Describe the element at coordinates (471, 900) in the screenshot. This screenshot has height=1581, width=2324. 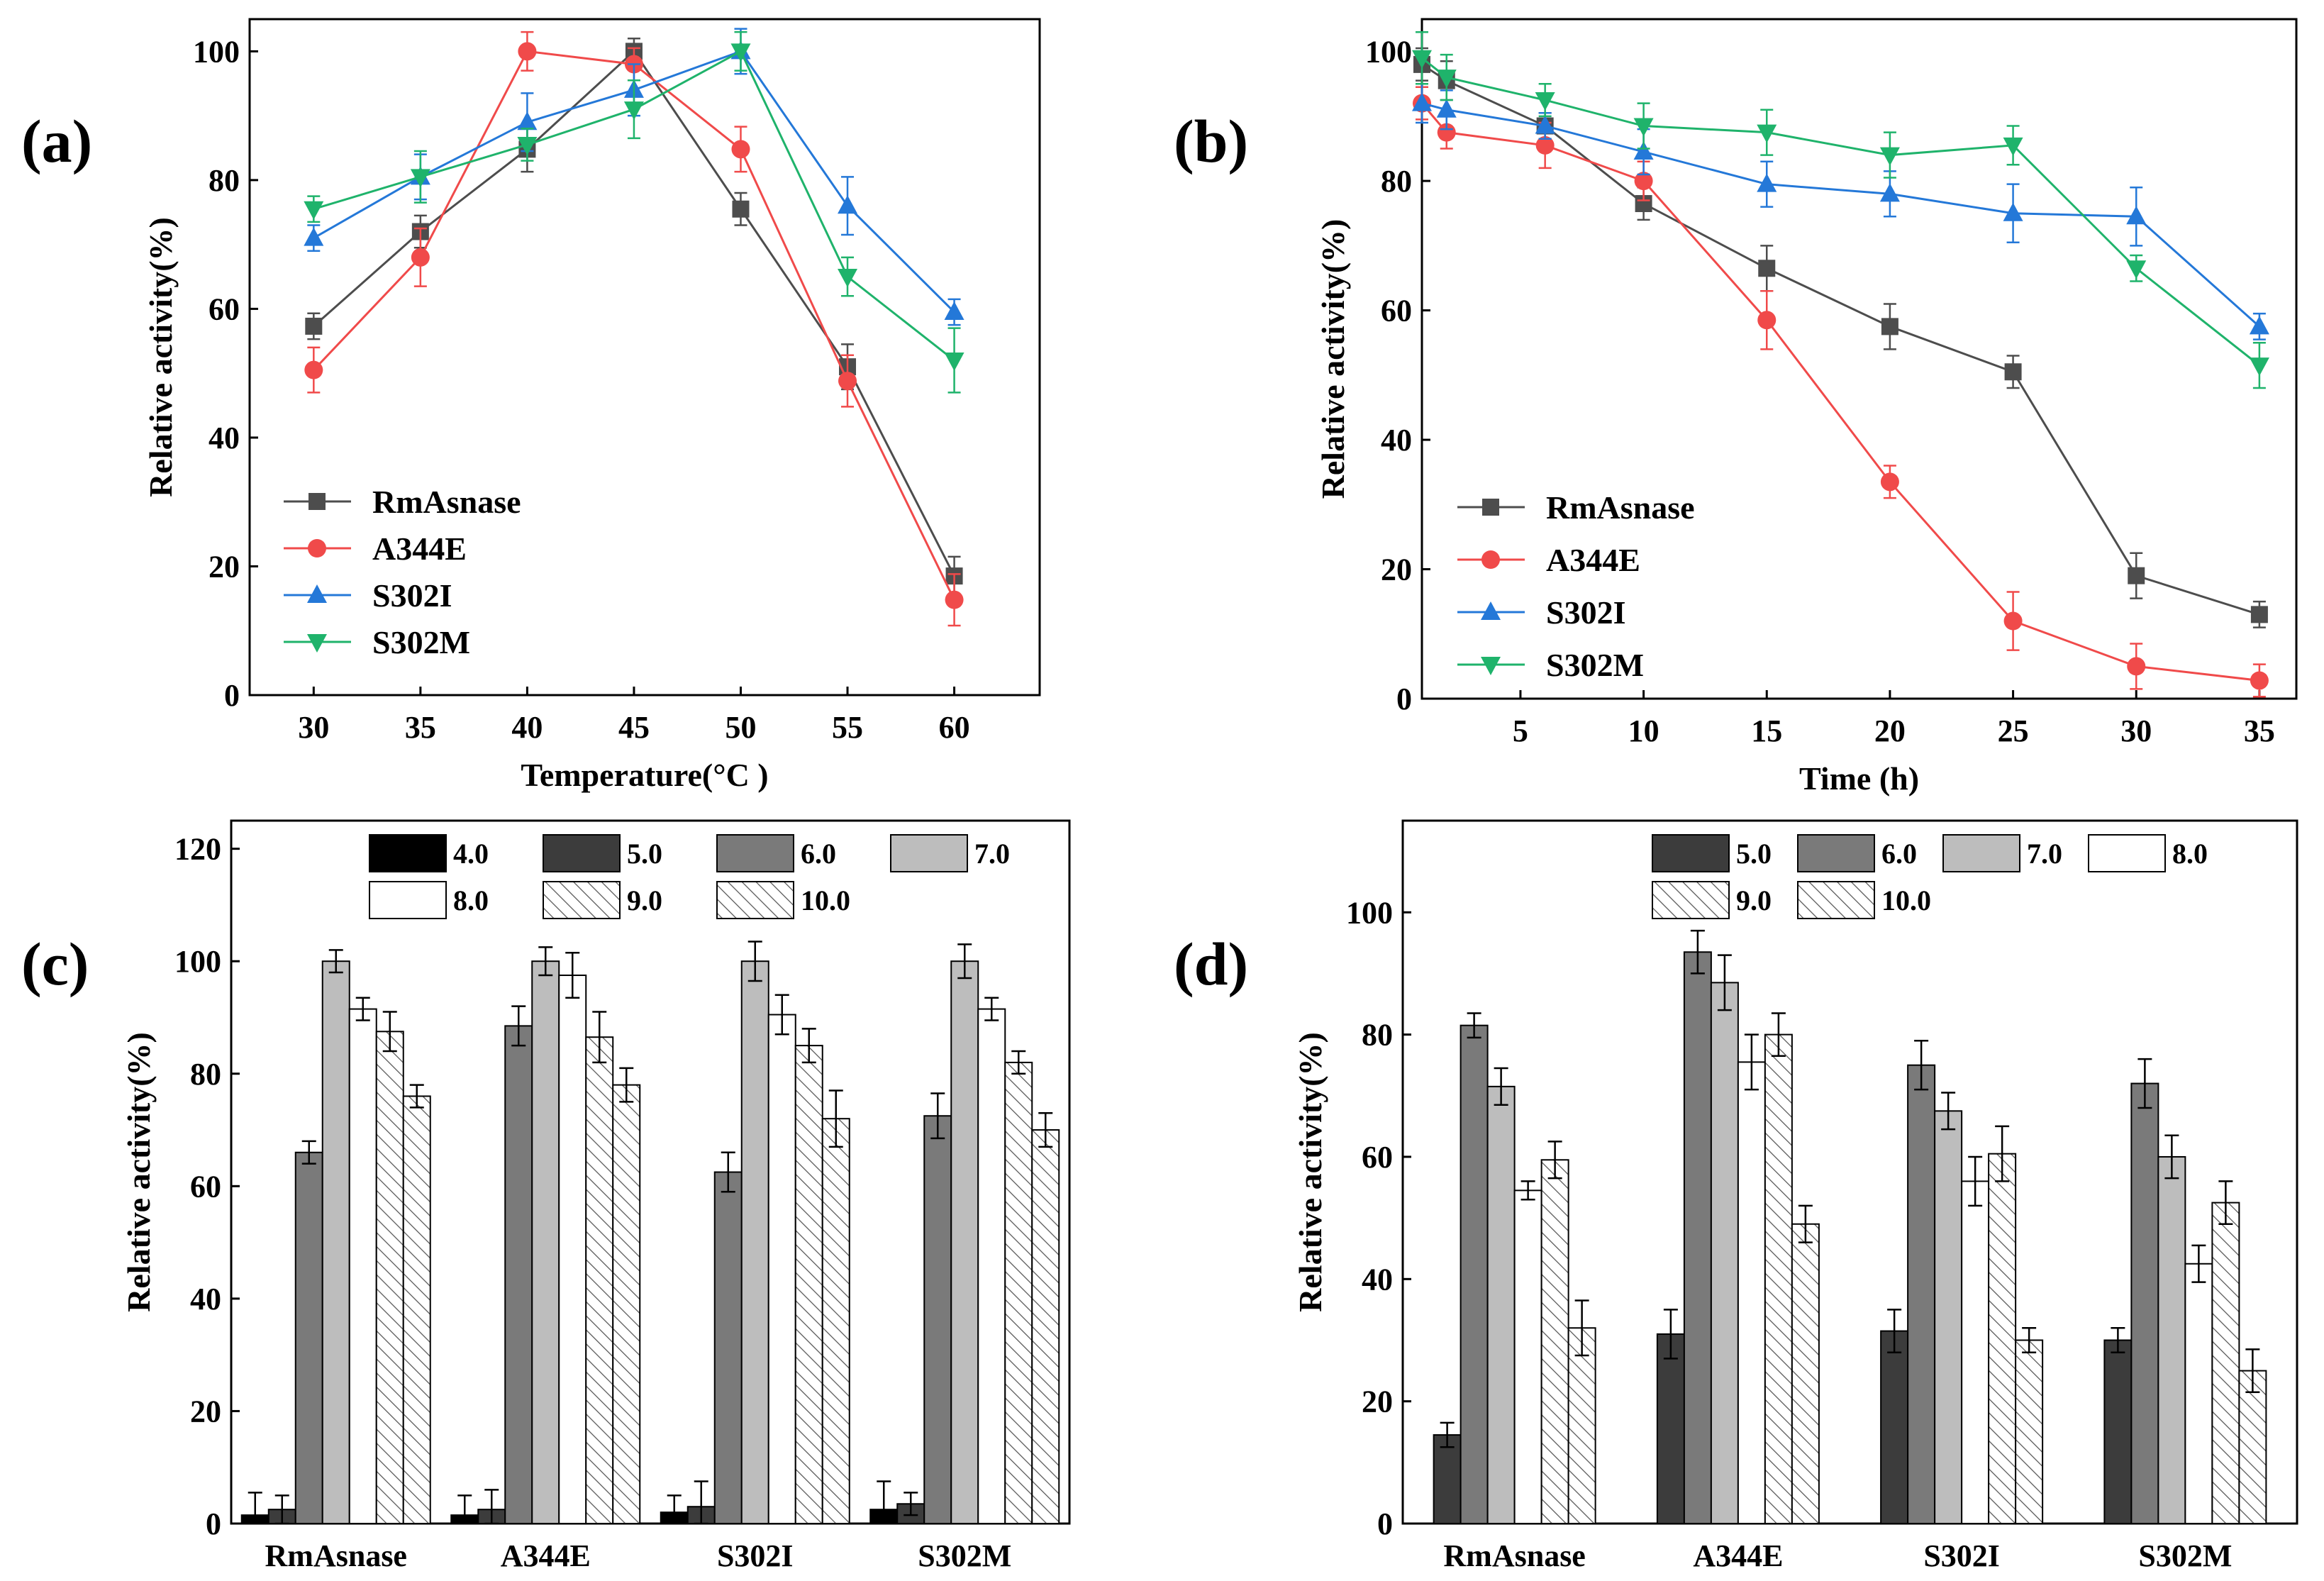
I see `panel-c-legend-label-8-0: 8.0` at that location.